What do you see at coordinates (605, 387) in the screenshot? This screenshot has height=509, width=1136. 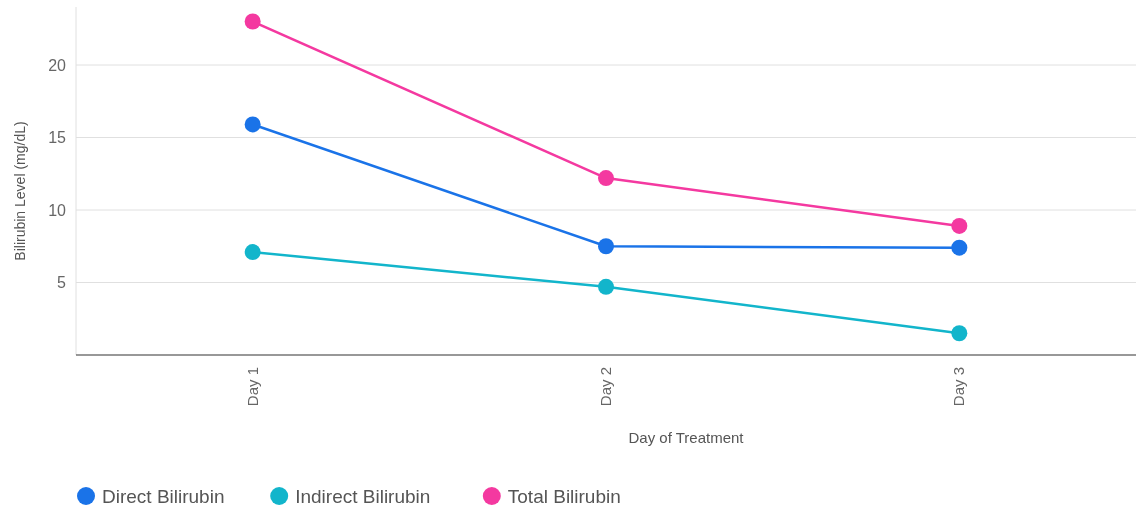 I see `x-tick-label: Day 2` at bounding box center [605, 387].